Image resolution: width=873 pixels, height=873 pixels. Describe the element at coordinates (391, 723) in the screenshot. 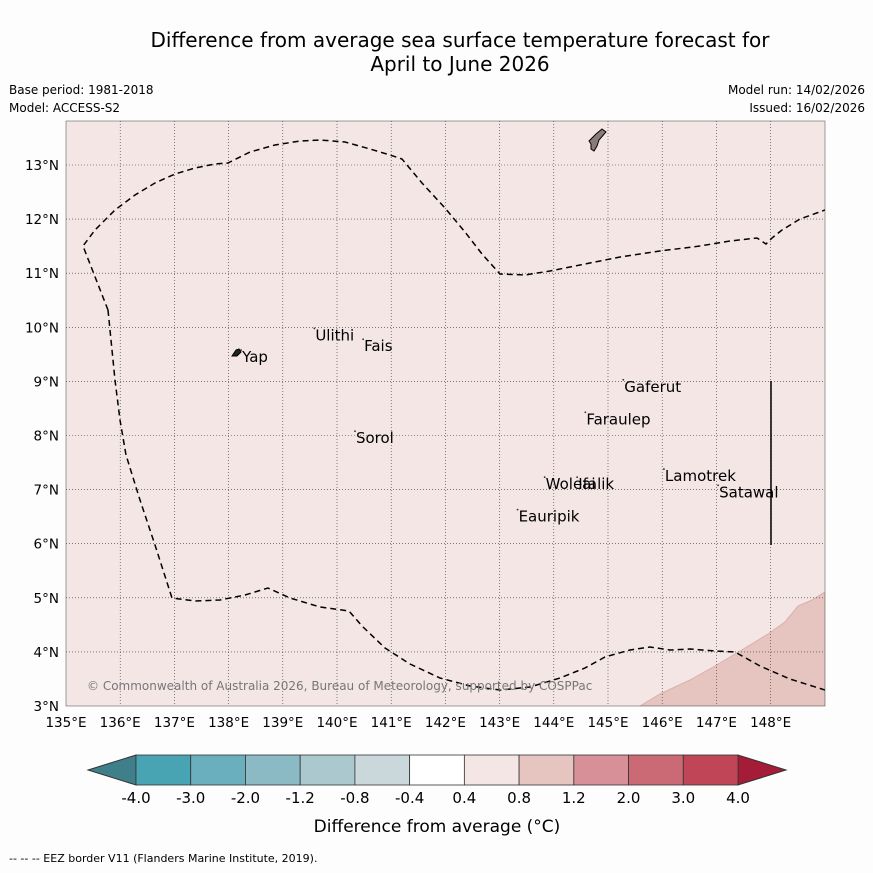

I see `longitude-label: 141°E` at that location.